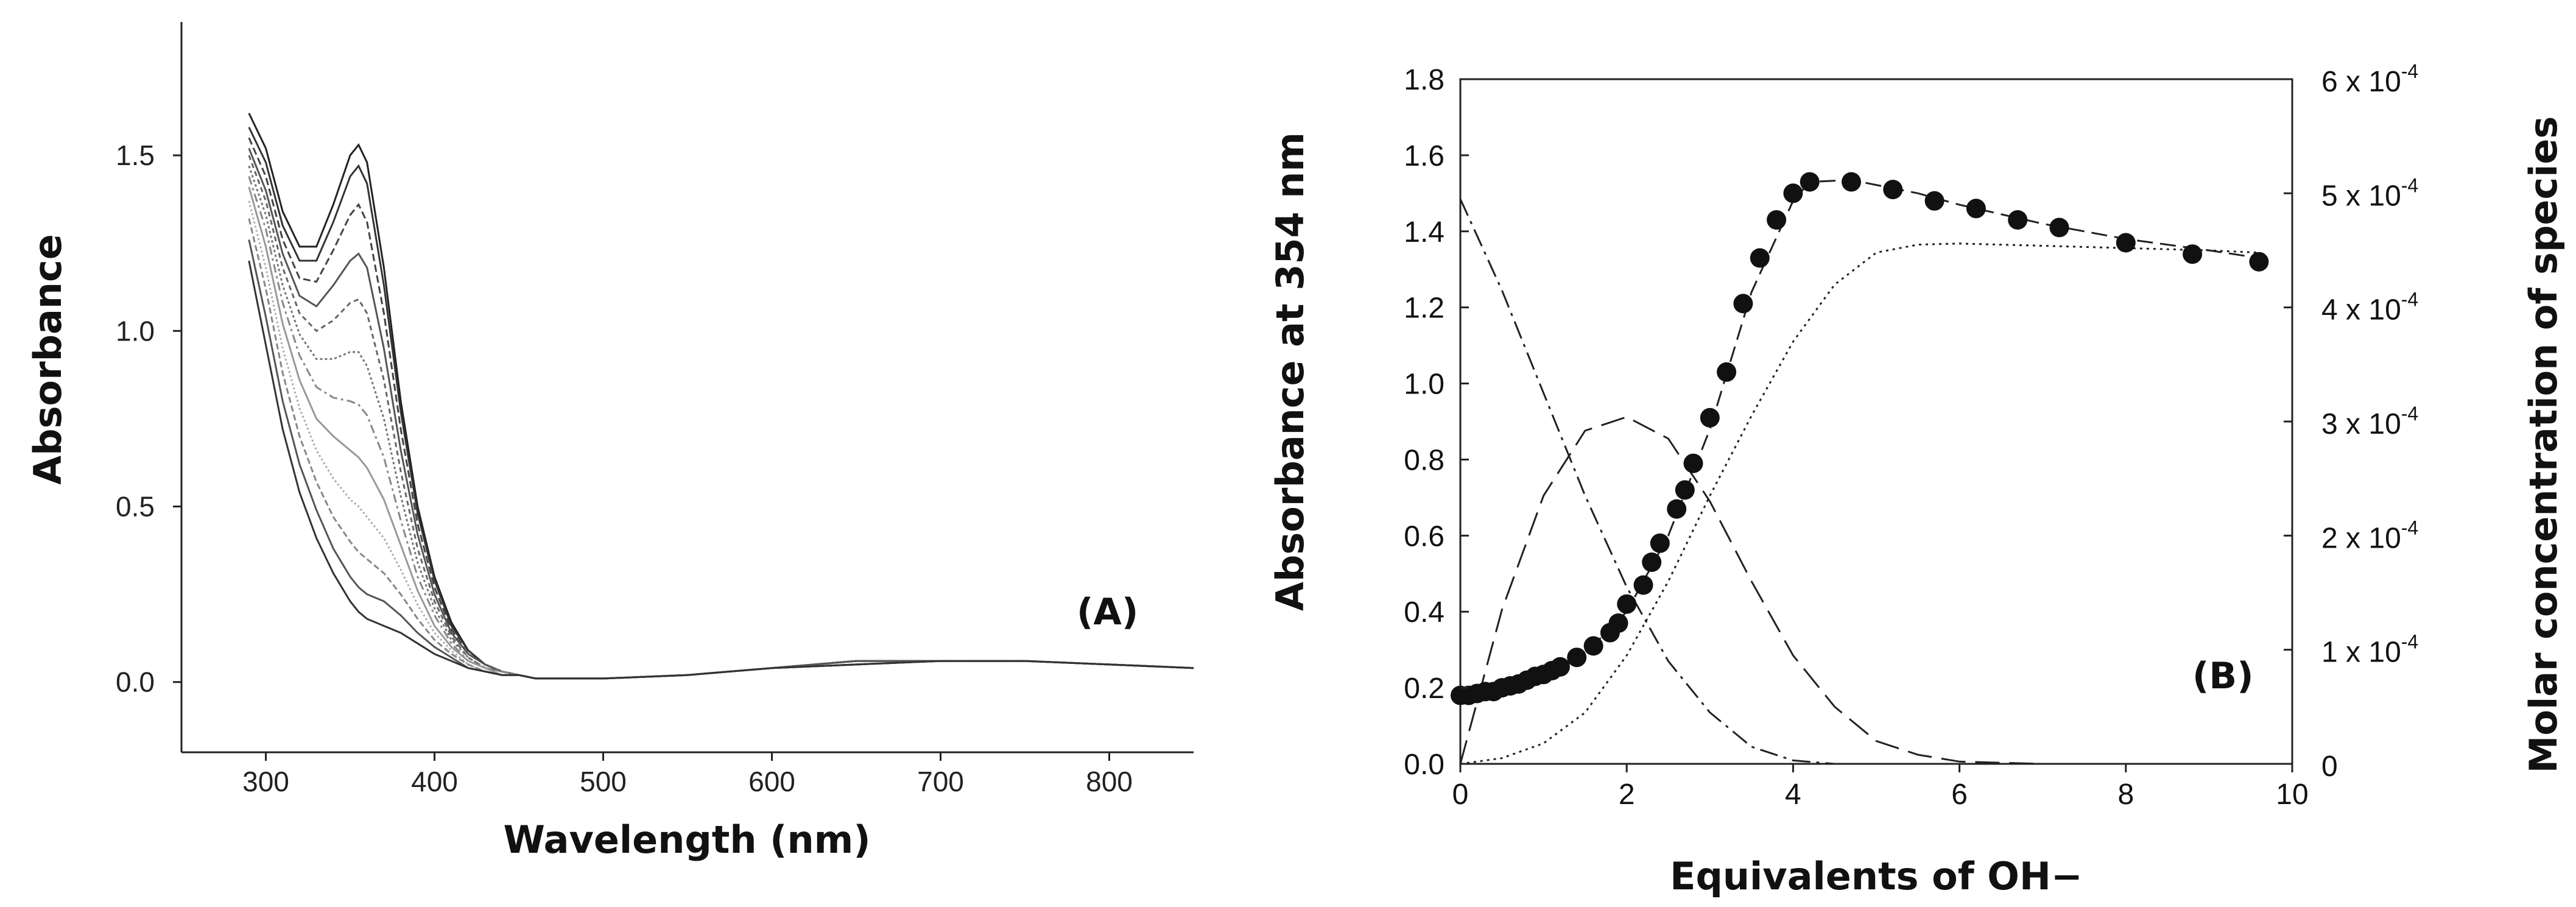 The image size is (2576, 907). What do you see at coordinates (1424, 460) in the screenshot?
I see `chart-b-y-tick-label-left: 0.8` at bounding box center [1424, 460].